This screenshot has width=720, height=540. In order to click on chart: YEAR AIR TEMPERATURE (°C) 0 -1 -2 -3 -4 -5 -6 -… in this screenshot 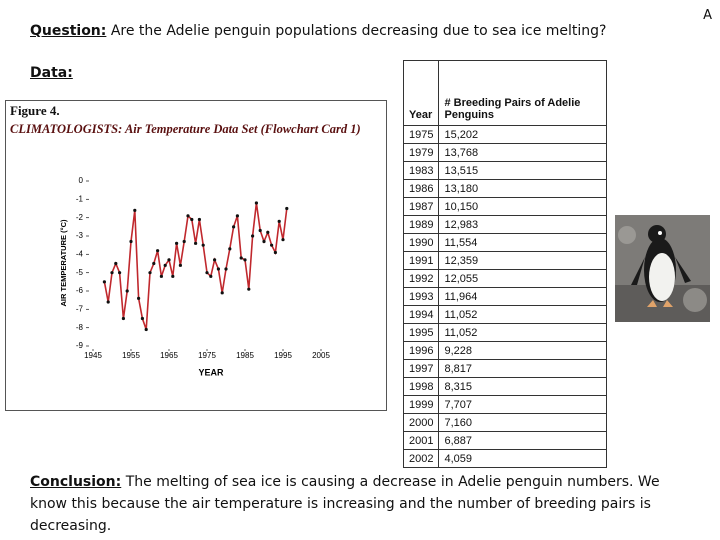, I will do `click(194, 276)`.